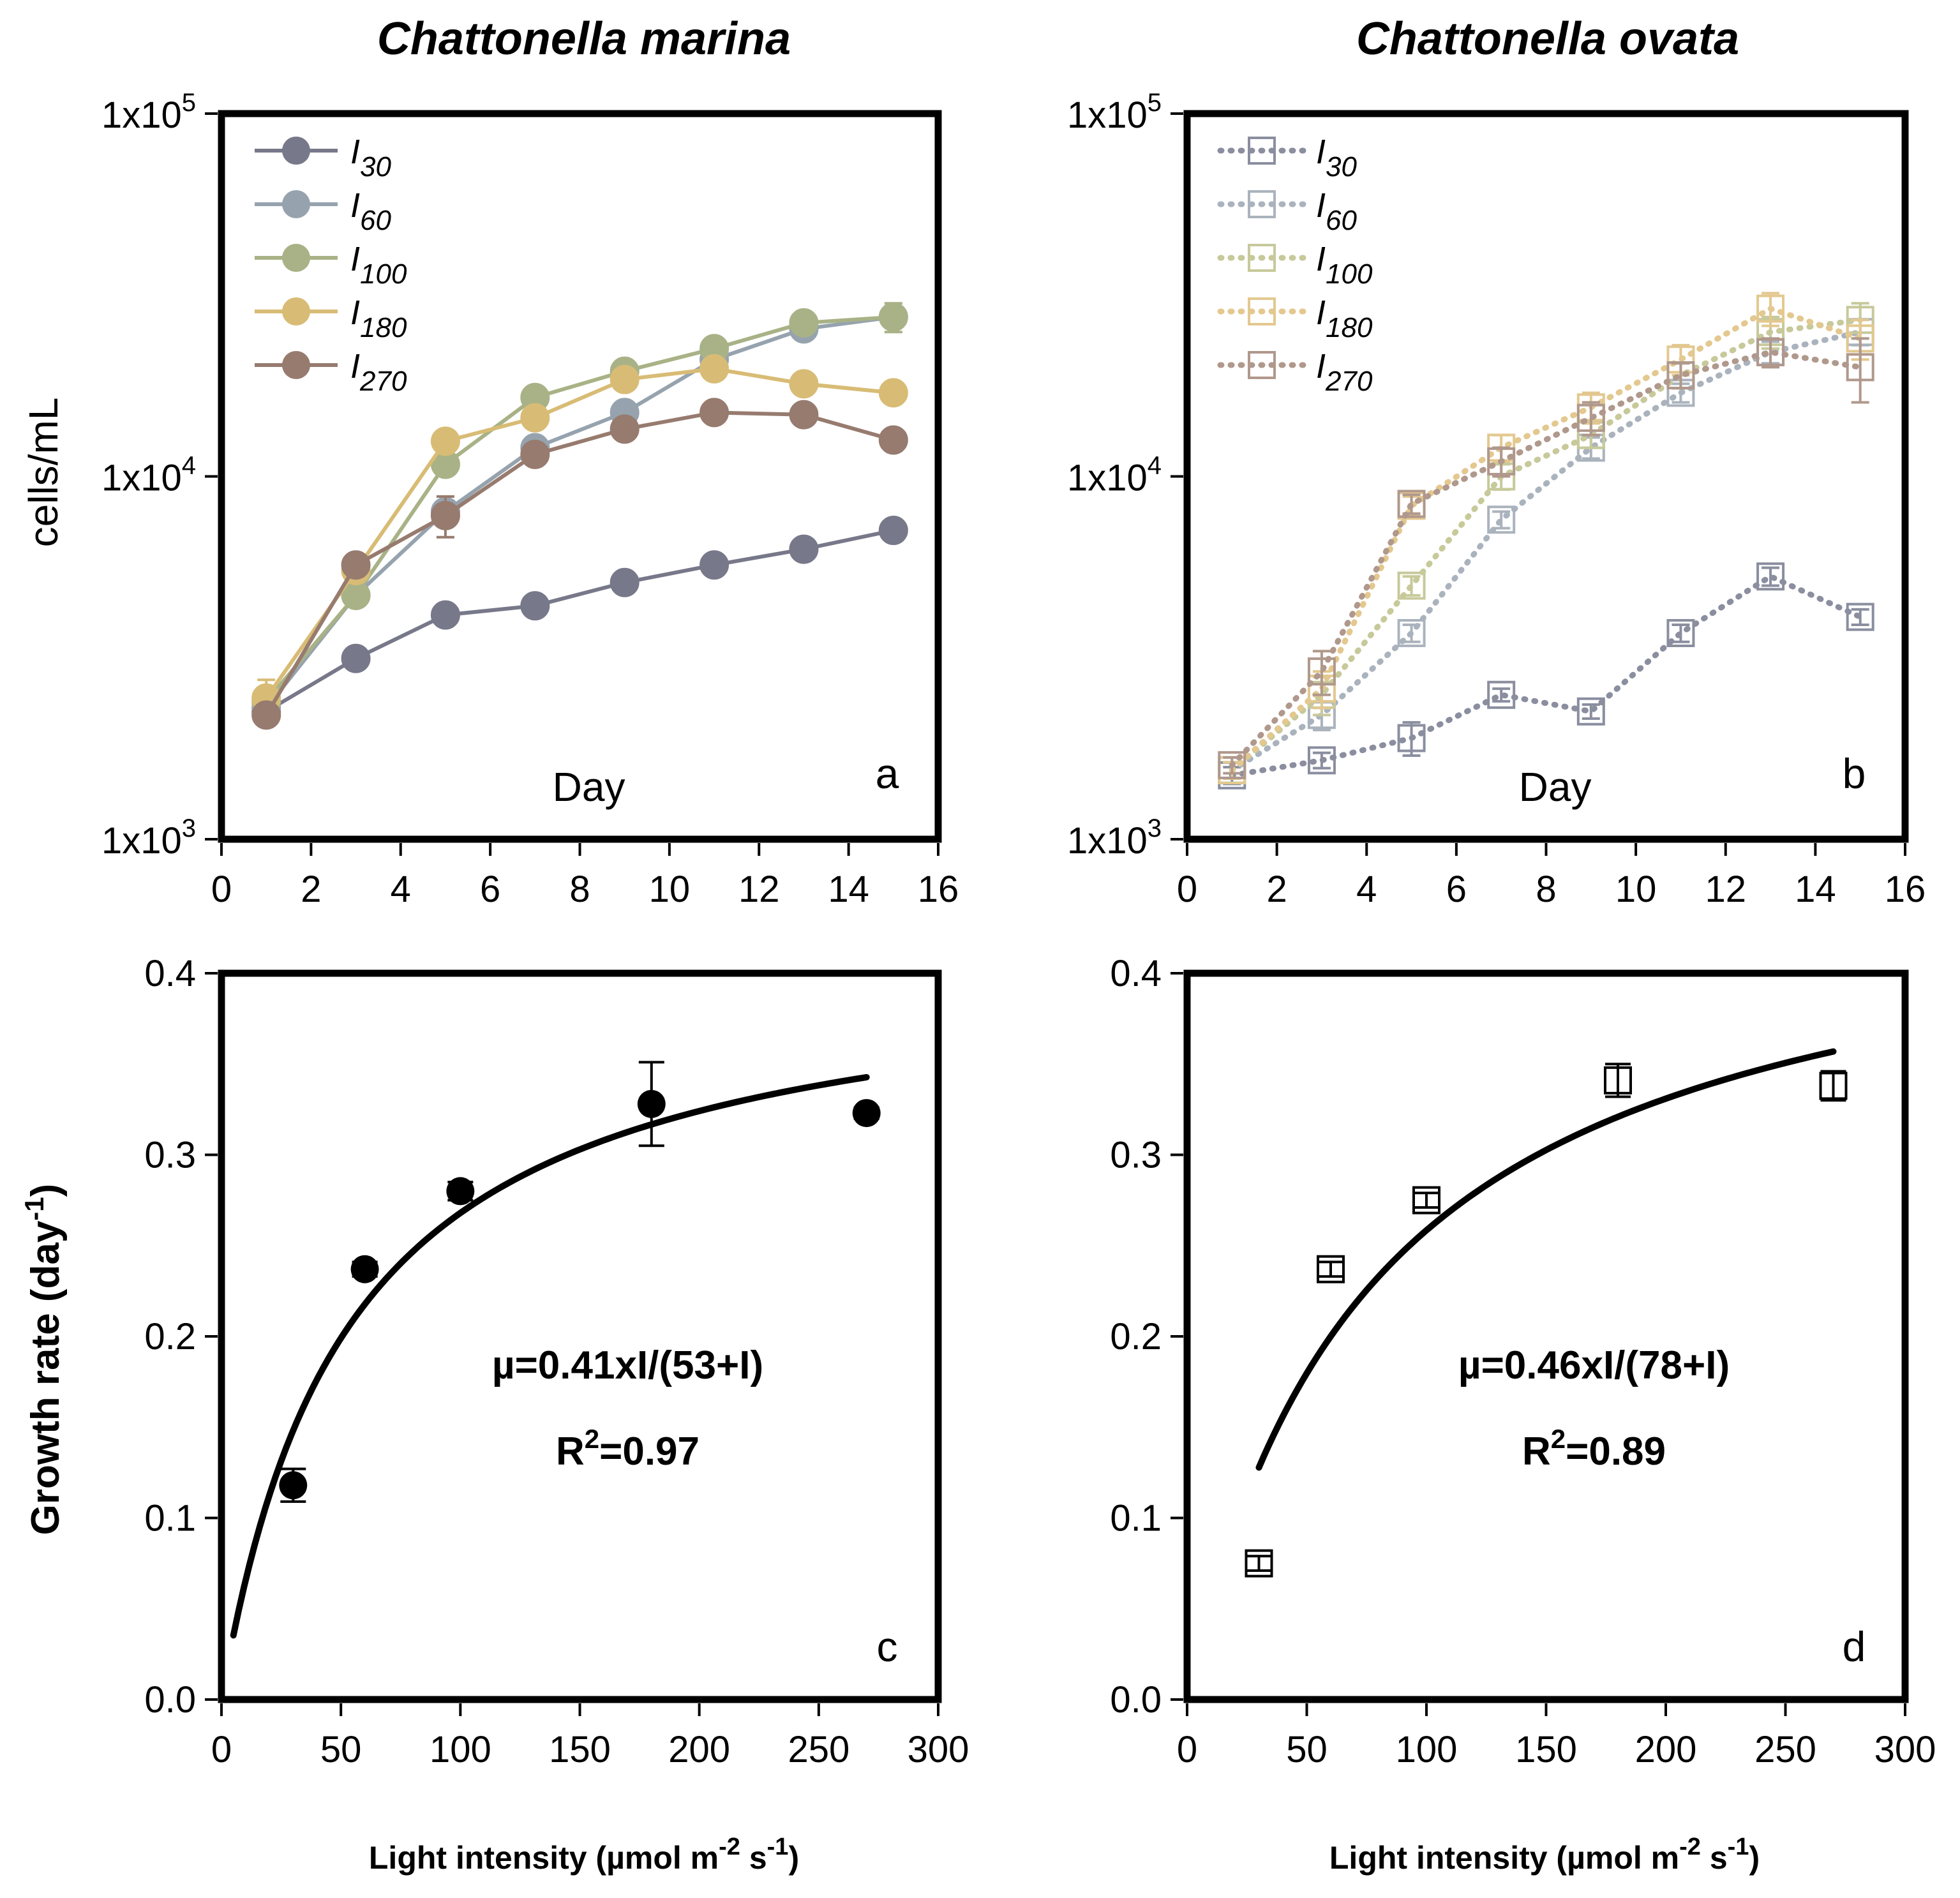 The height and width of the screenshot is (1898, 1960). I want to click on y-axis-label-cells: cells/mL, so click(43, 473).